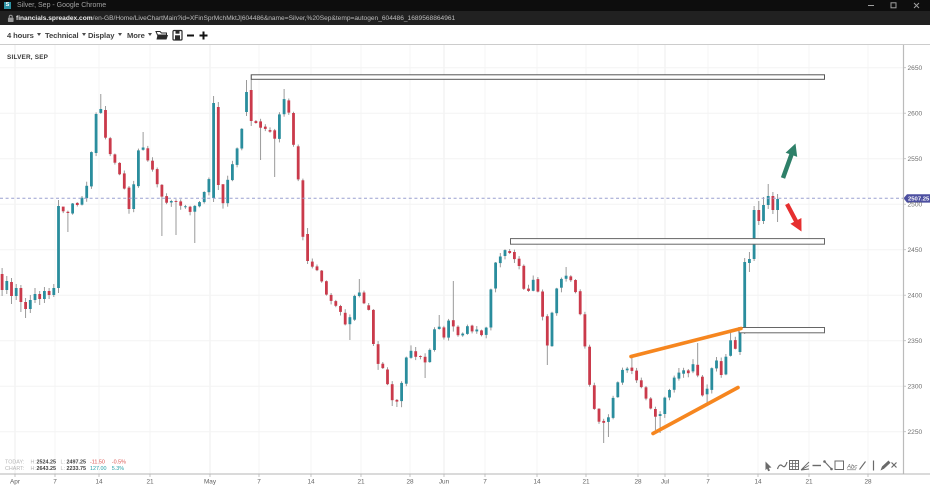 The width and height of the screenshot is (930, 488). Describe the element at coordinates (665, 482) in the screenshot. I see `svg-text: Jul` at that location.